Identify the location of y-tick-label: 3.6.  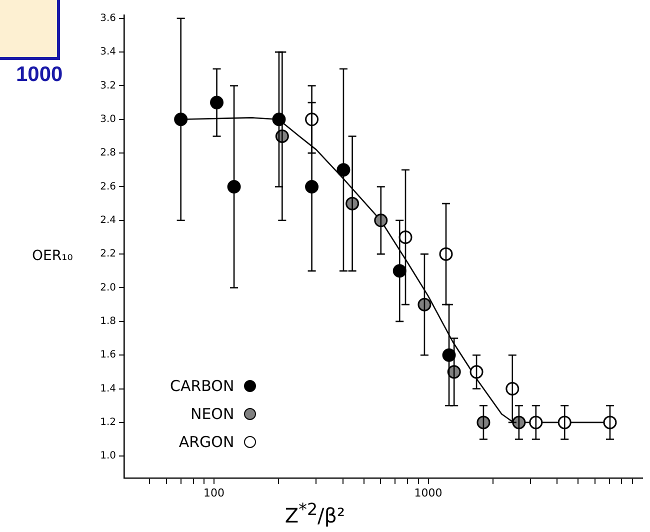
(108, 18).